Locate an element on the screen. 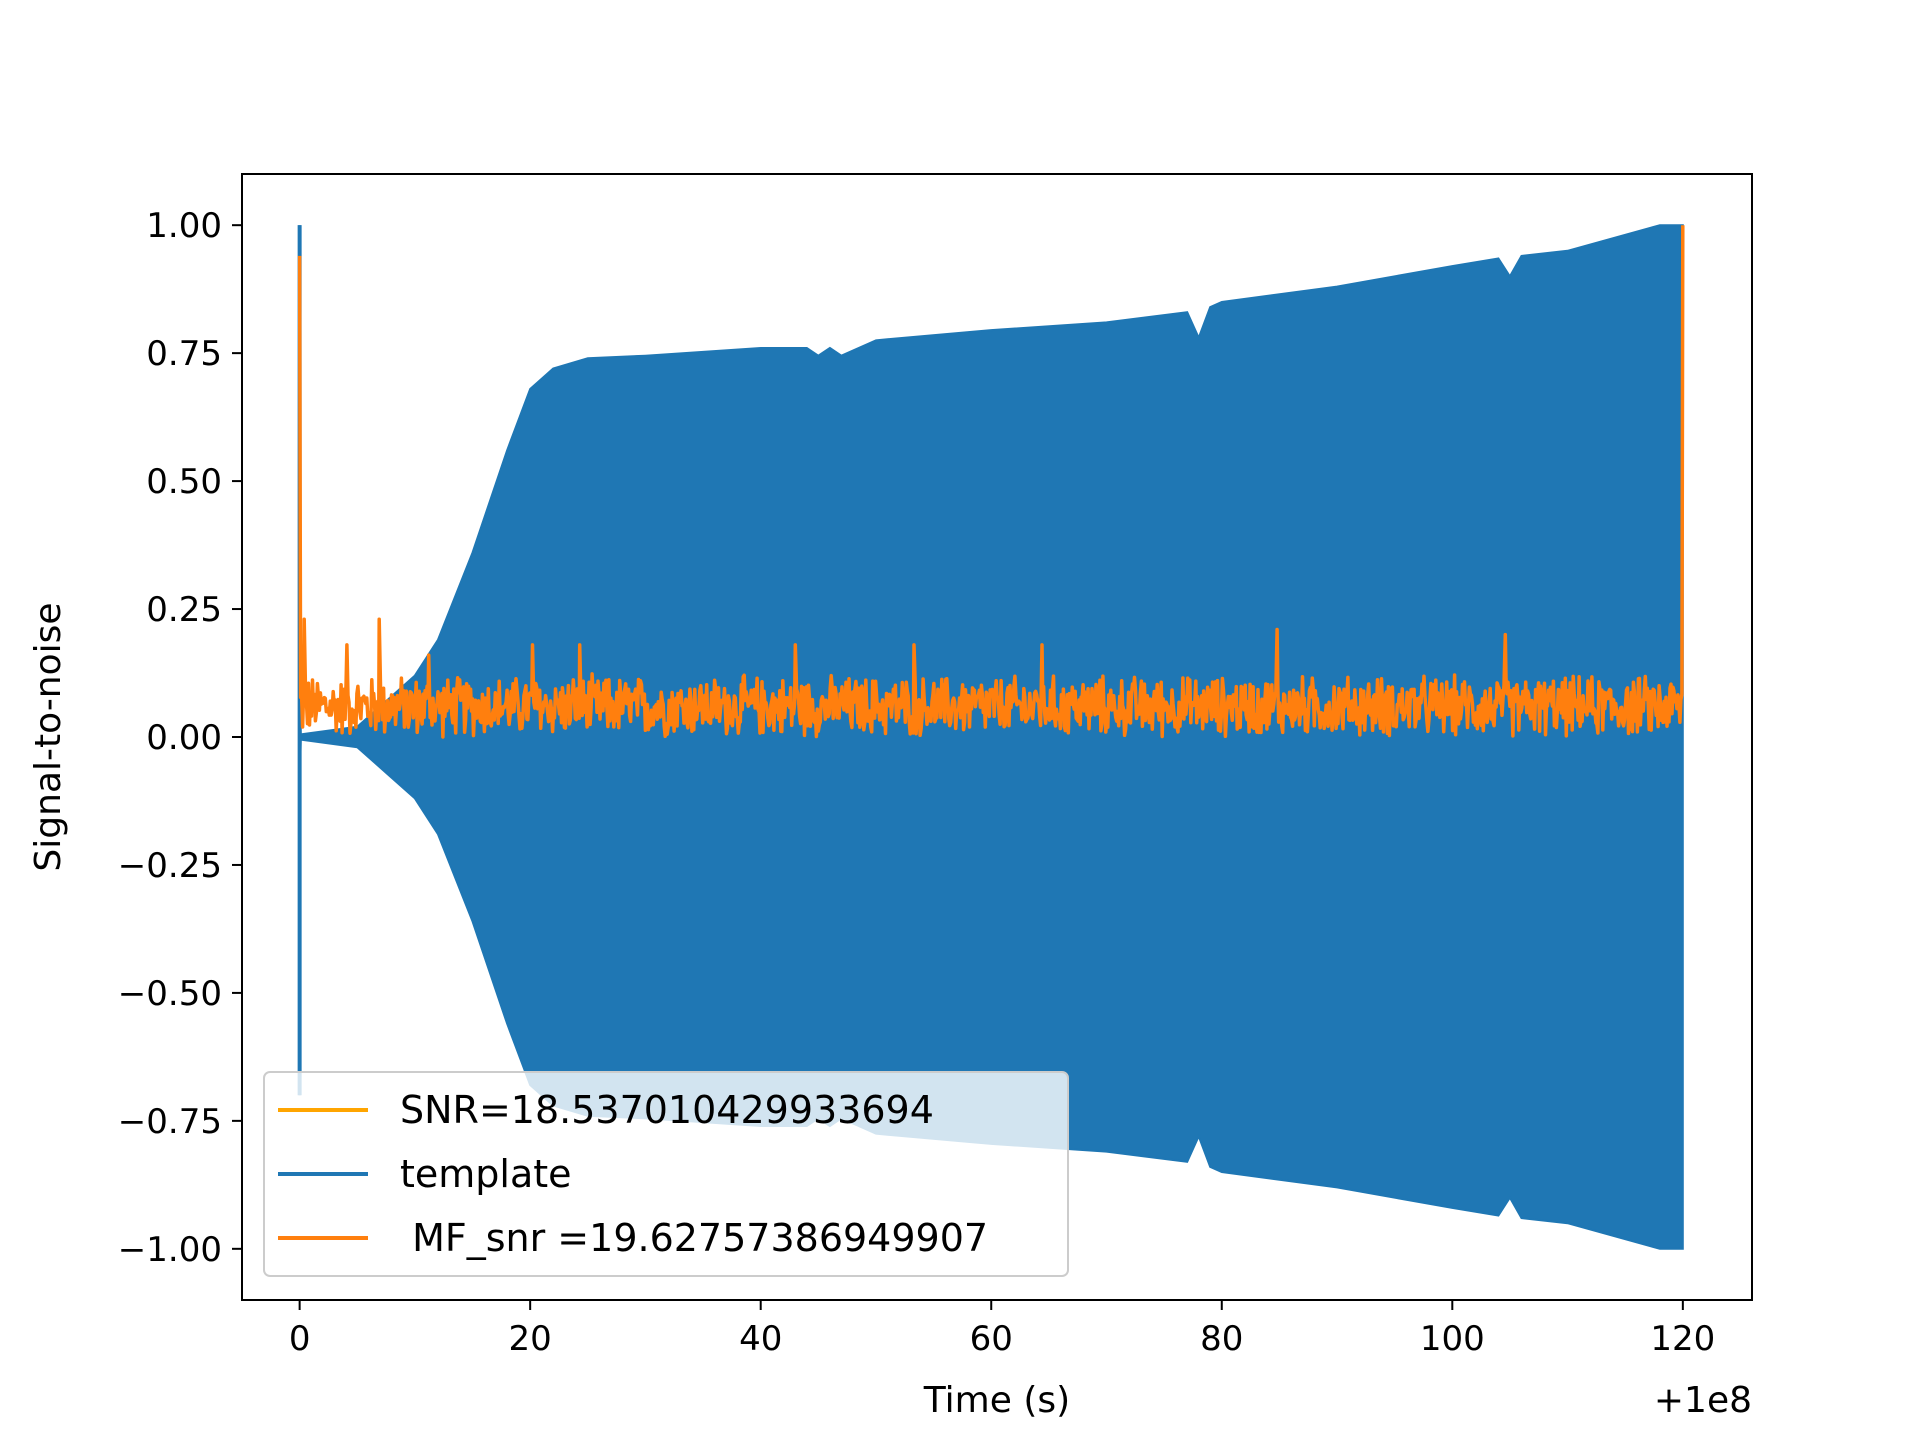 This screenshot has height=1440, width=1920. x-tick-label: 20 is located at coordinates (530, 1339).